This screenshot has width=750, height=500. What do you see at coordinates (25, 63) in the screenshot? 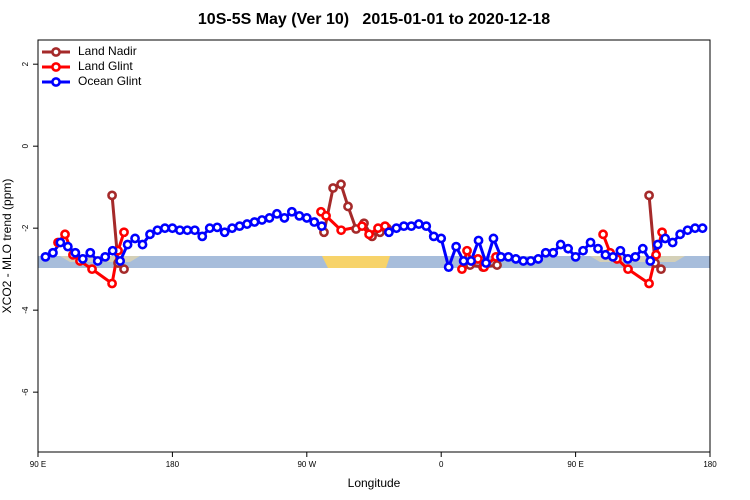
I see `y-tick-label: 2` at bounding box center [25, 63].